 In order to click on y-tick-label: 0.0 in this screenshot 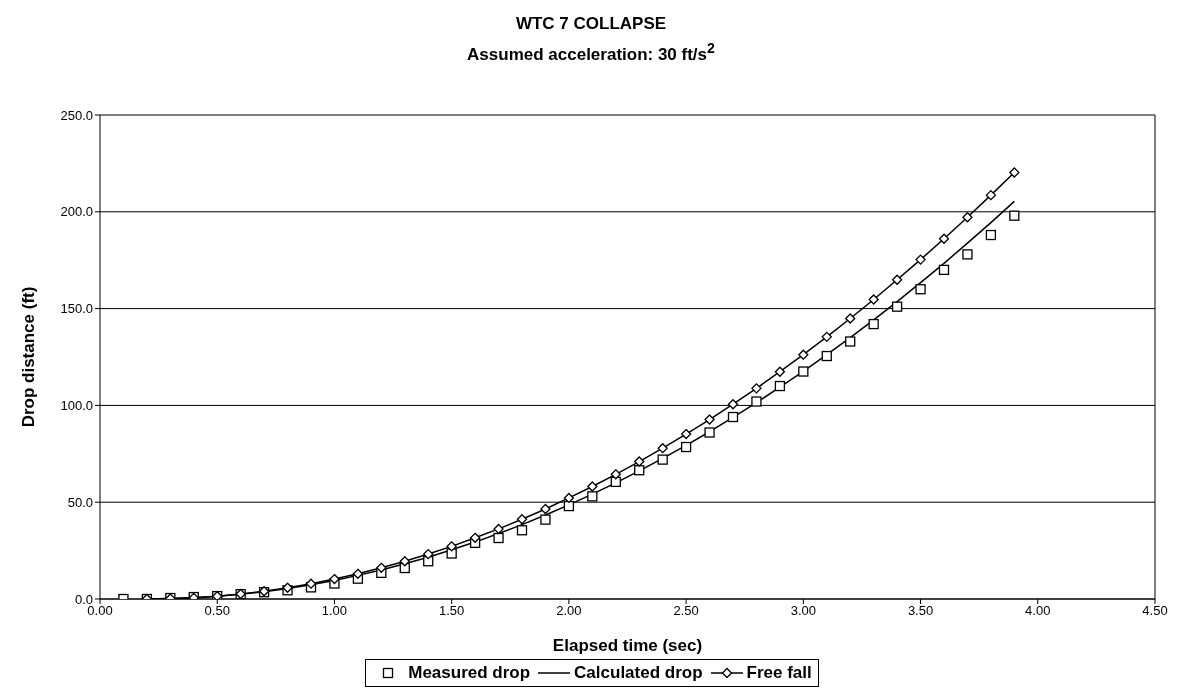, I will do `click(83, 599)`.